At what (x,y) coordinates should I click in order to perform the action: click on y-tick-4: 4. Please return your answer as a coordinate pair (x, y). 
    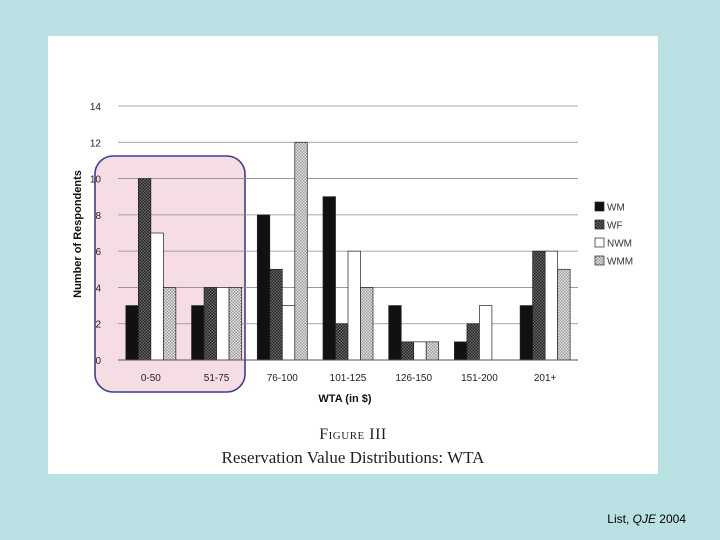
    Looking at the image, I should click on (98, 288).